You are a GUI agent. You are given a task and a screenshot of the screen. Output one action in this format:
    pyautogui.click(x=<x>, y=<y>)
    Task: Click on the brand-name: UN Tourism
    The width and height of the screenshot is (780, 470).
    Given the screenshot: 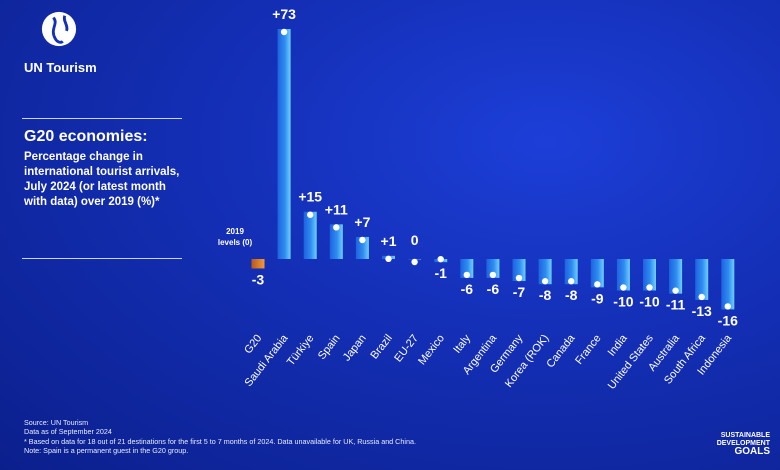 What is the action you would take?
    pyautogui.click(x=60, y=67)
    